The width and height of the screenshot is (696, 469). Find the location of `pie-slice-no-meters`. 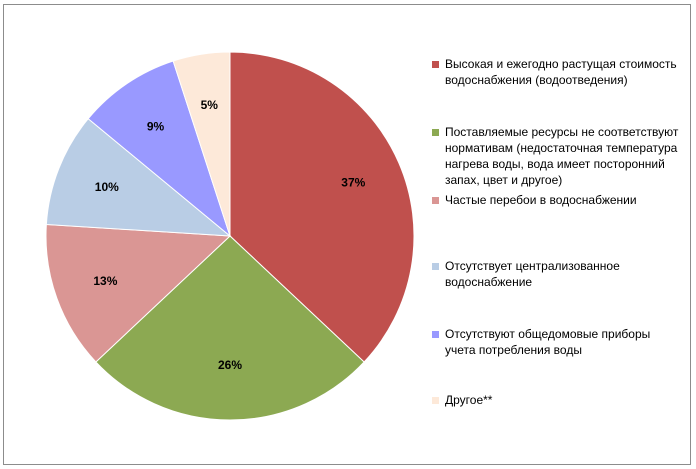

pie-slice-no-meters is located at coordinates (159, 149).